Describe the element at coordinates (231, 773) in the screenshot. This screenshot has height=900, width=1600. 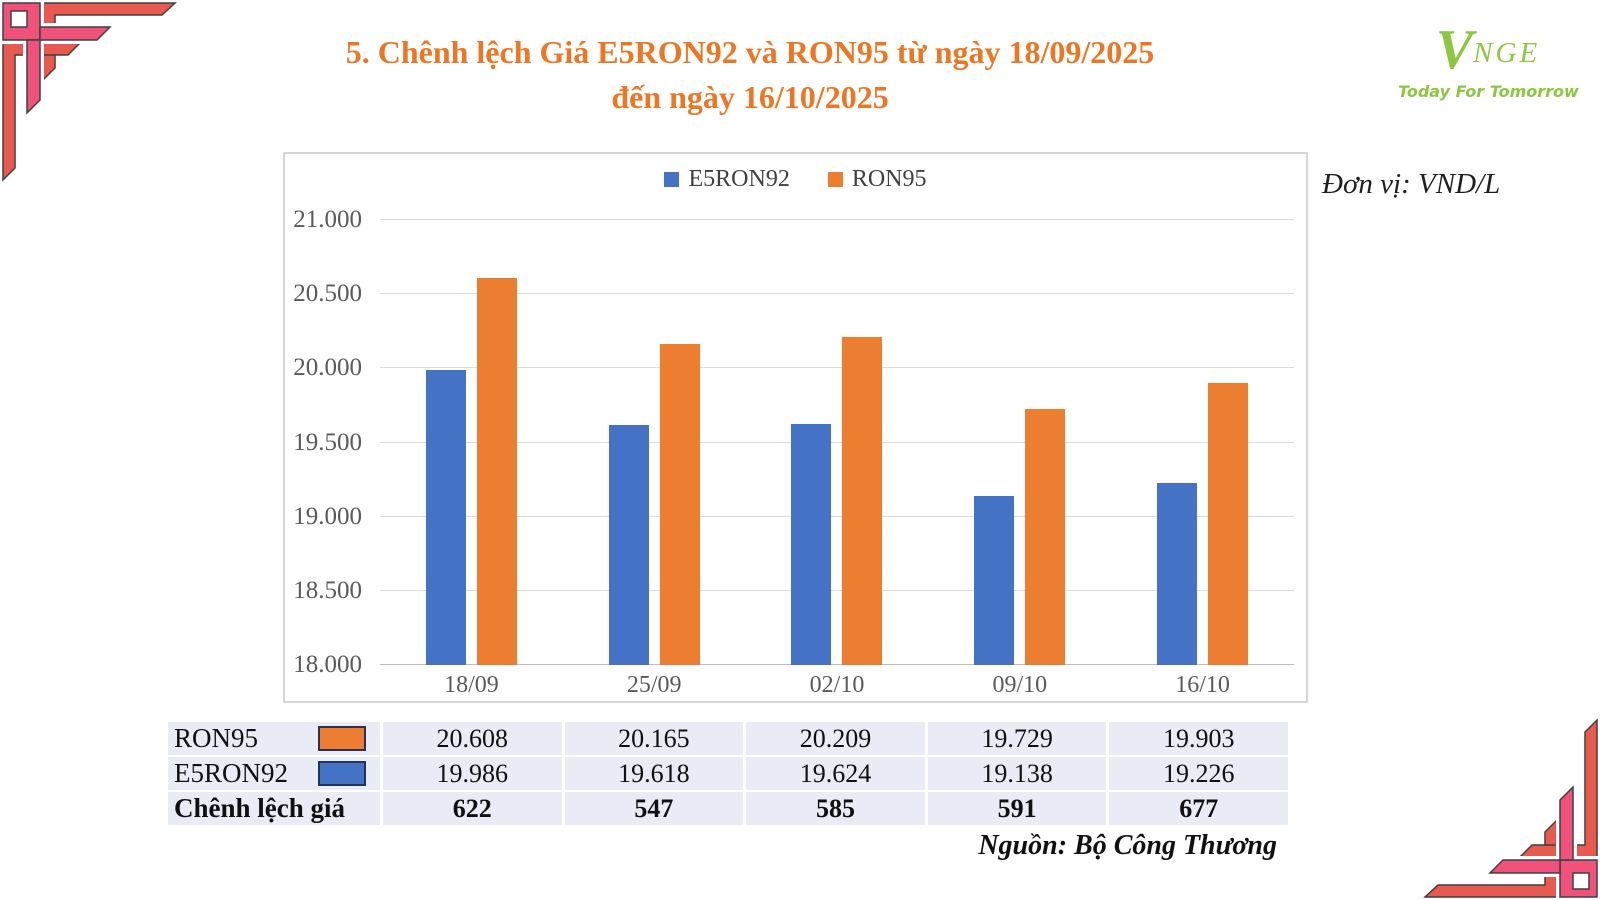
I see `table-row-label-text: E5RON92` at that location.